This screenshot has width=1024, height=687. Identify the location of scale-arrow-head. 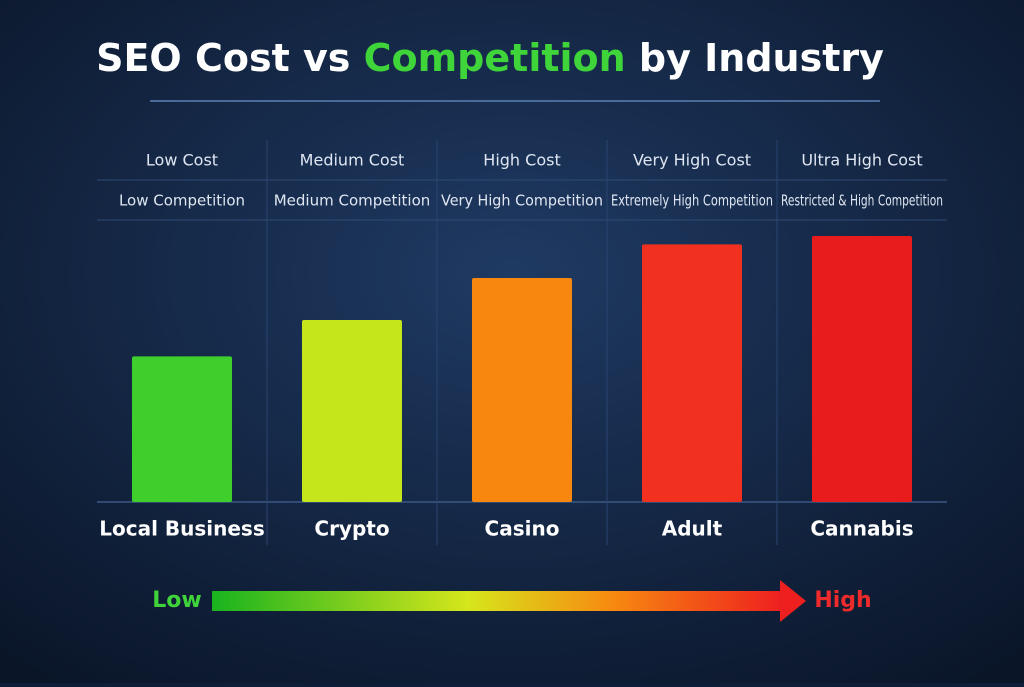
(793, 601).